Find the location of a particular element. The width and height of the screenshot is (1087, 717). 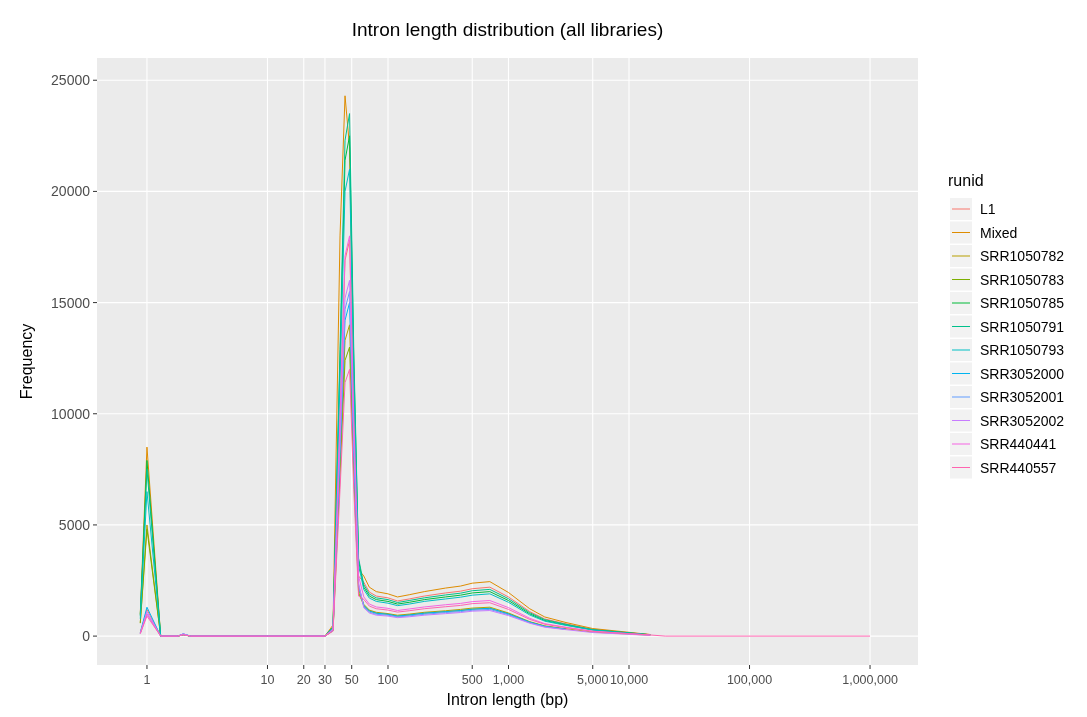

x-tick-label: 30 is located at coordinates (325, 680).